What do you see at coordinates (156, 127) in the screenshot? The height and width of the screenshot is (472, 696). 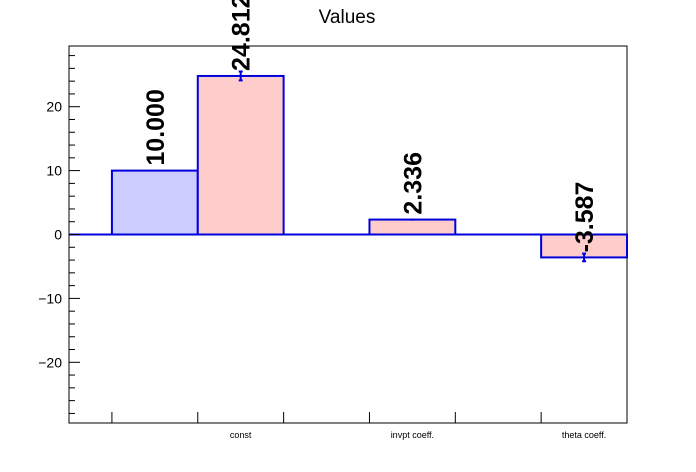 I see `data-label: 10.000` at bounding box center [156, 127].